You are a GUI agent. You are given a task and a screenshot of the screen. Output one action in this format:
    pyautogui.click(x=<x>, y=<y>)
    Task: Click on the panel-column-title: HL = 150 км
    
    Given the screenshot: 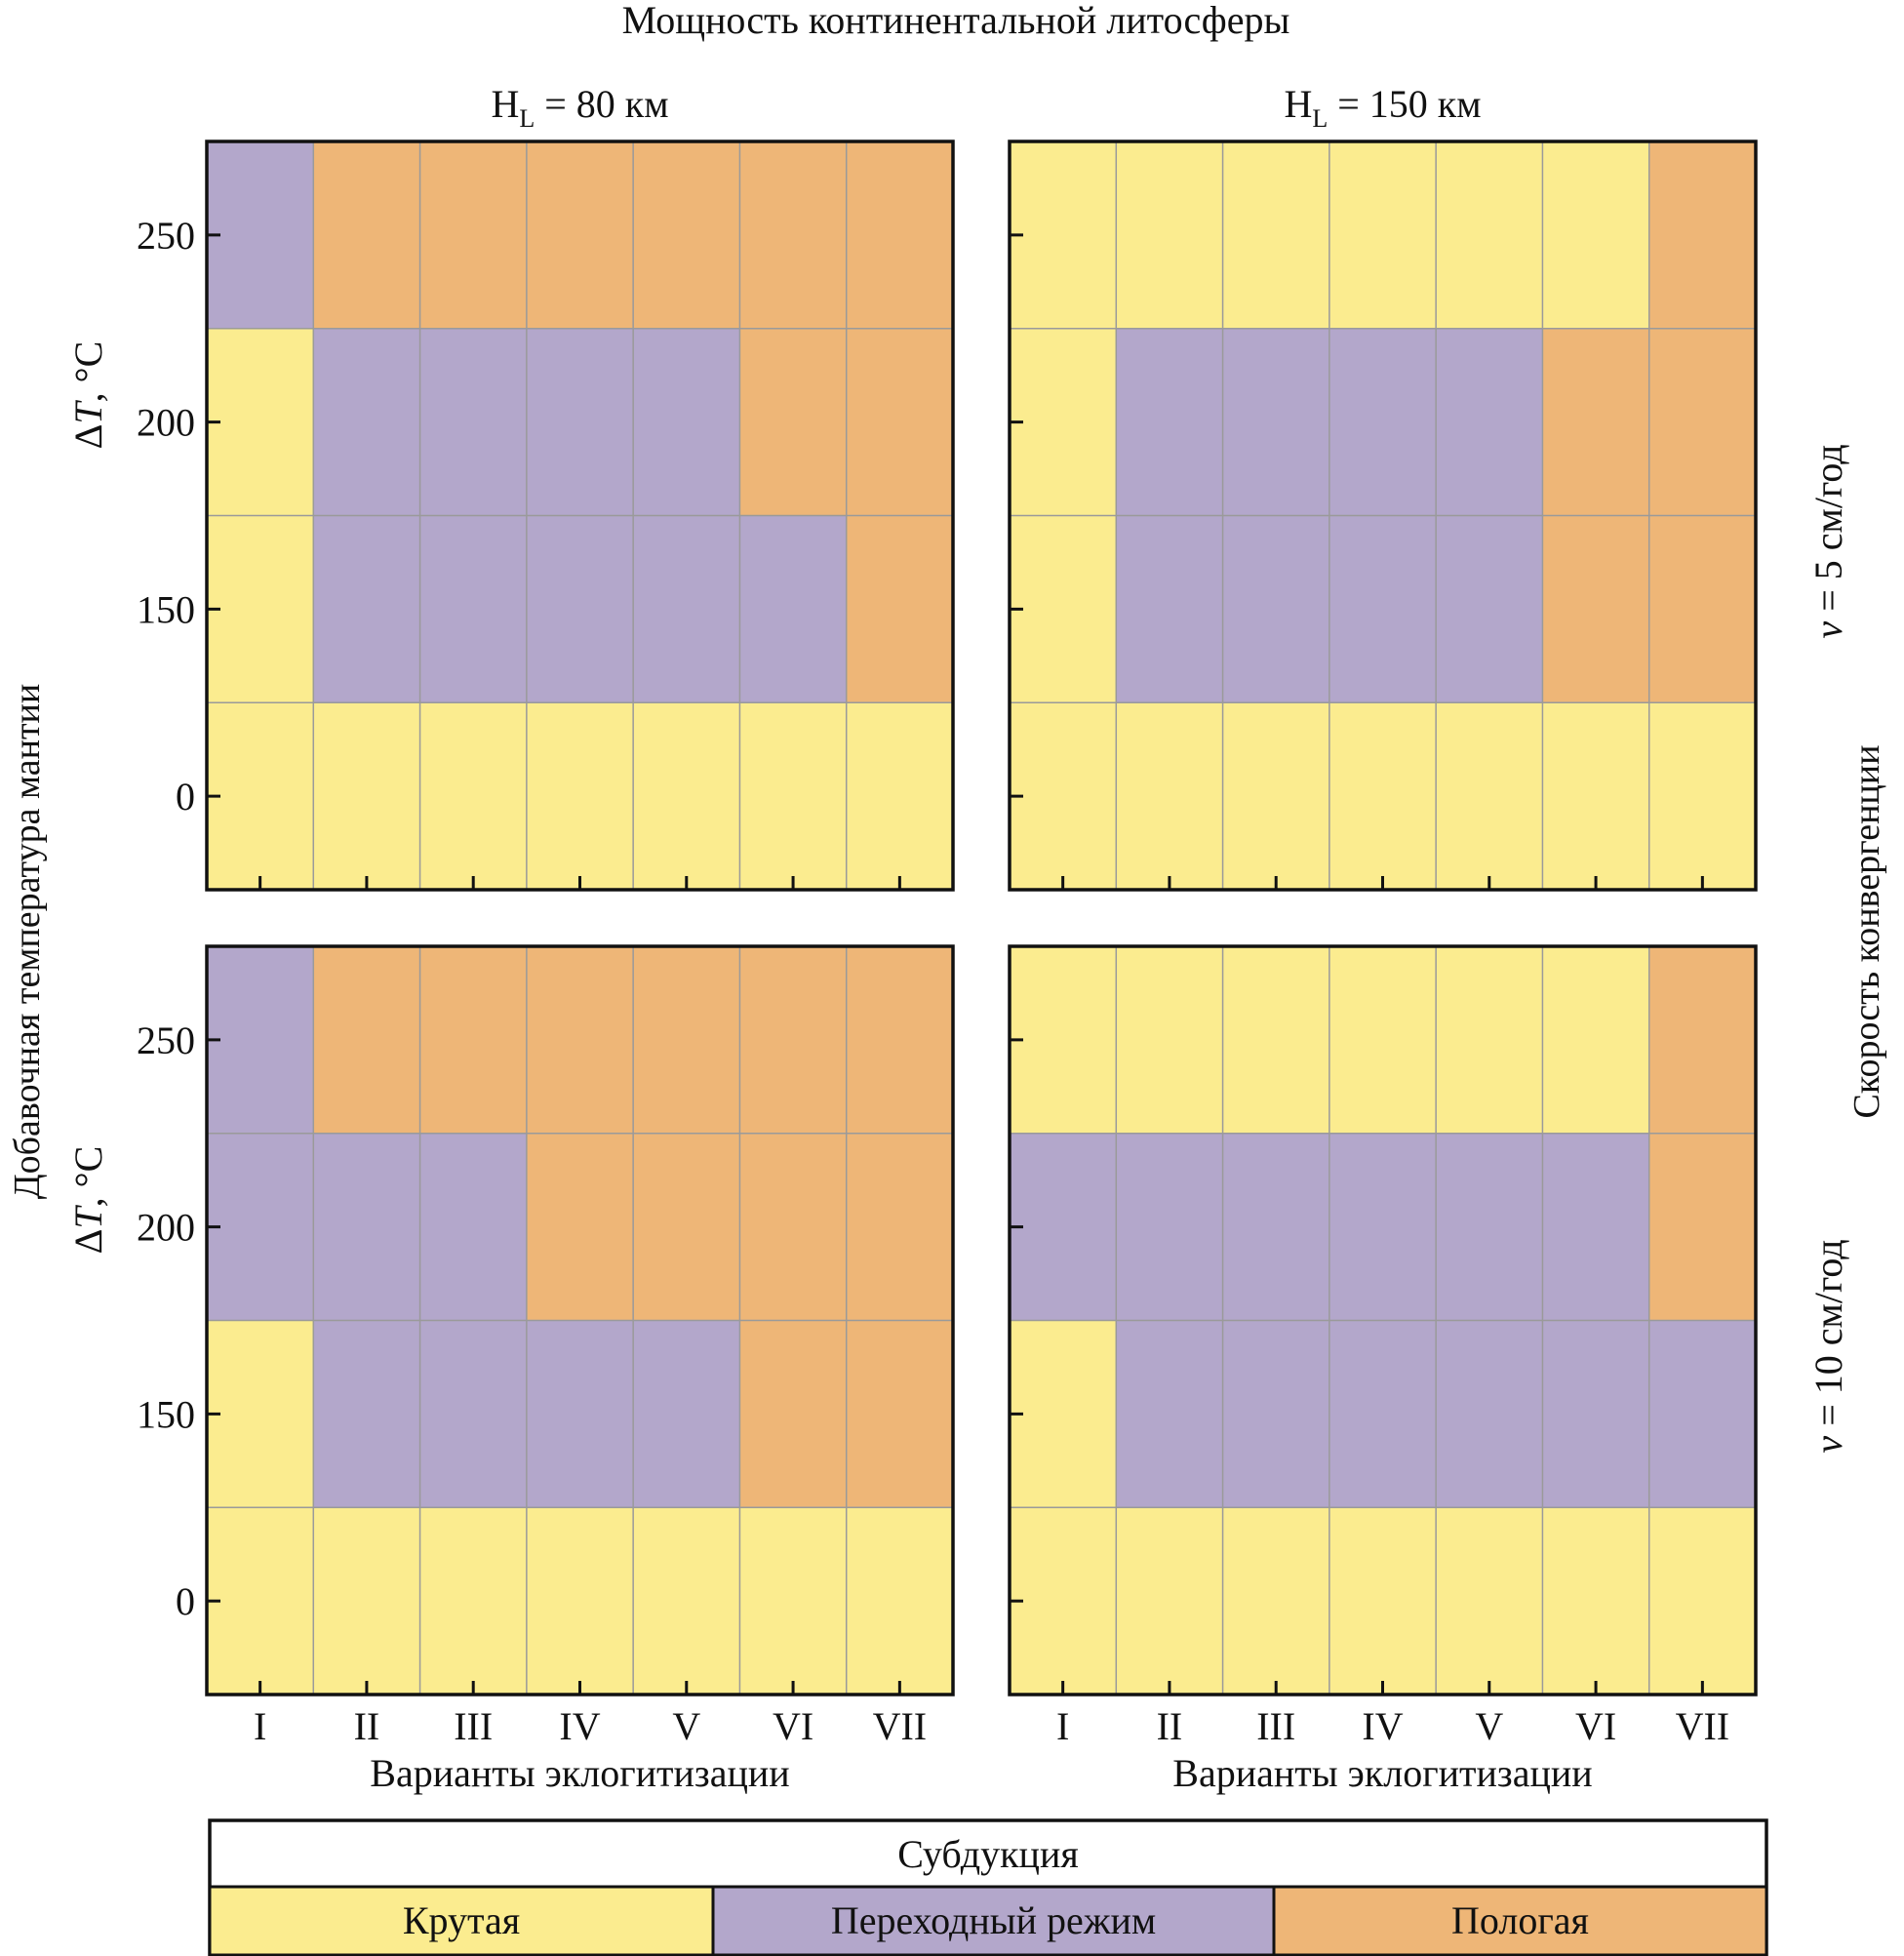 What is the action you would take?
    pyautogui.click(x=1382, y=107)
    